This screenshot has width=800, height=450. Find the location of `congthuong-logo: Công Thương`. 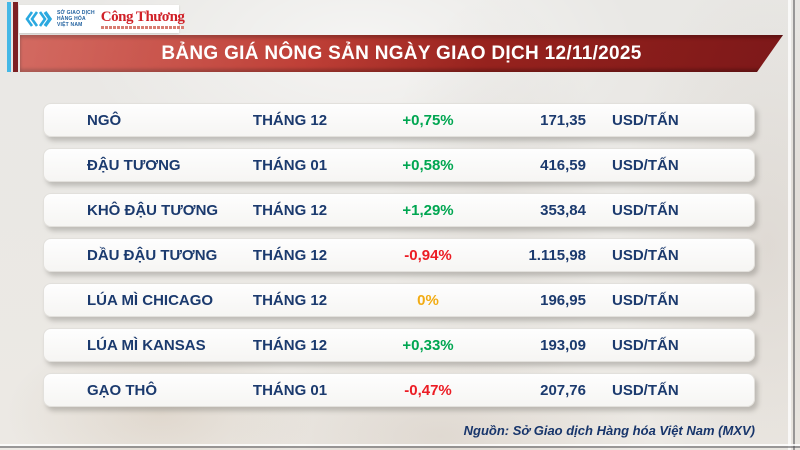

congthuong-logo: Công Thương is located at coordinates (142, 18).